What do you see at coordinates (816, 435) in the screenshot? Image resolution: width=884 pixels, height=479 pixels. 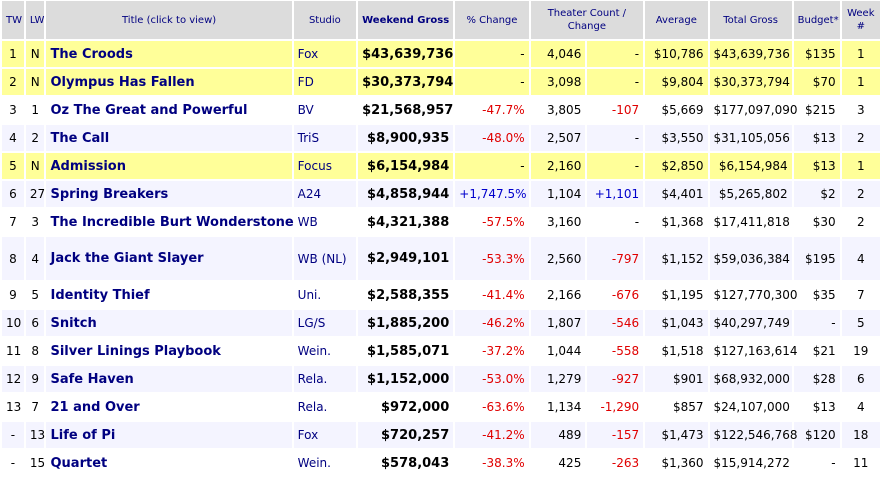 I see `budget: $120` at bounding box center [816, 435].